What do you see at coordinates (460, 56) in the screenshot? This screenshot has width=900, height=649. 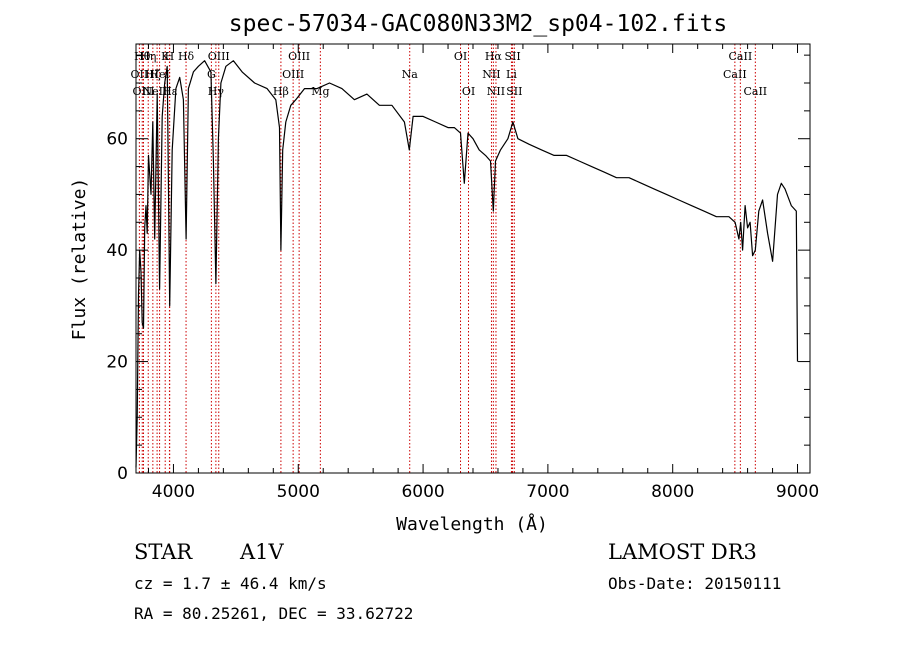 I see `reference-label-19-0: OI` at bounding box center [460, 56].